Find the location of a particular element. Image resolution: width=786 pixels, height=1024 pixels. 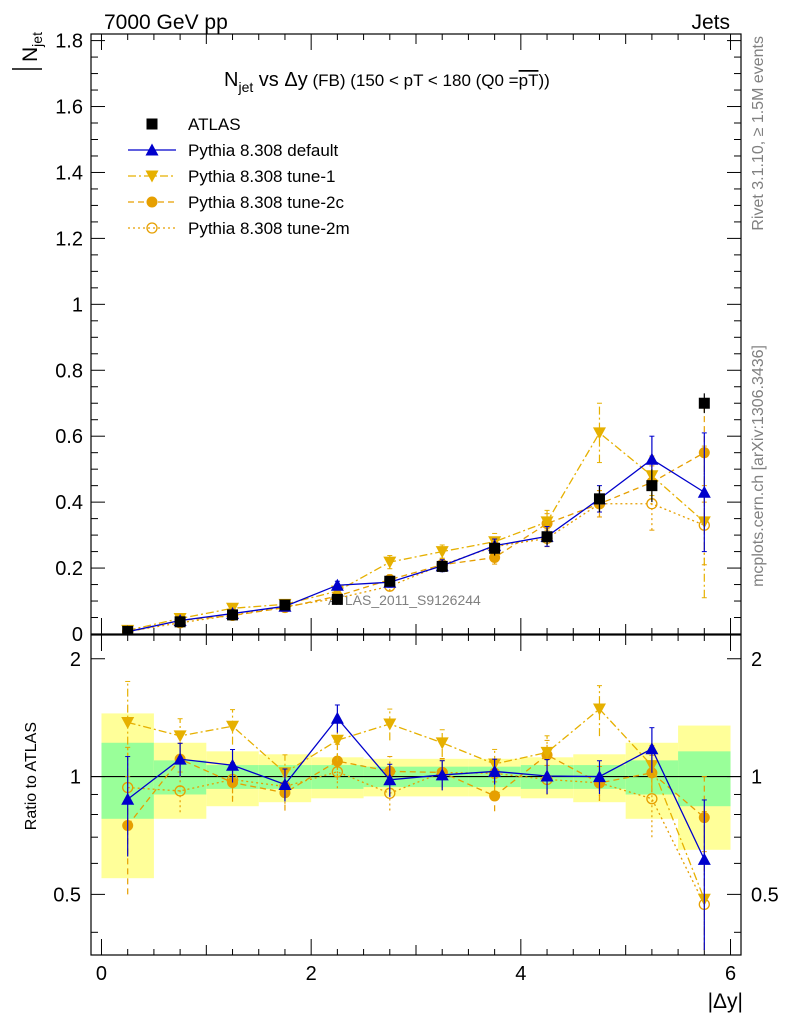

category-label: Jets is located at coordinates (710, 22).